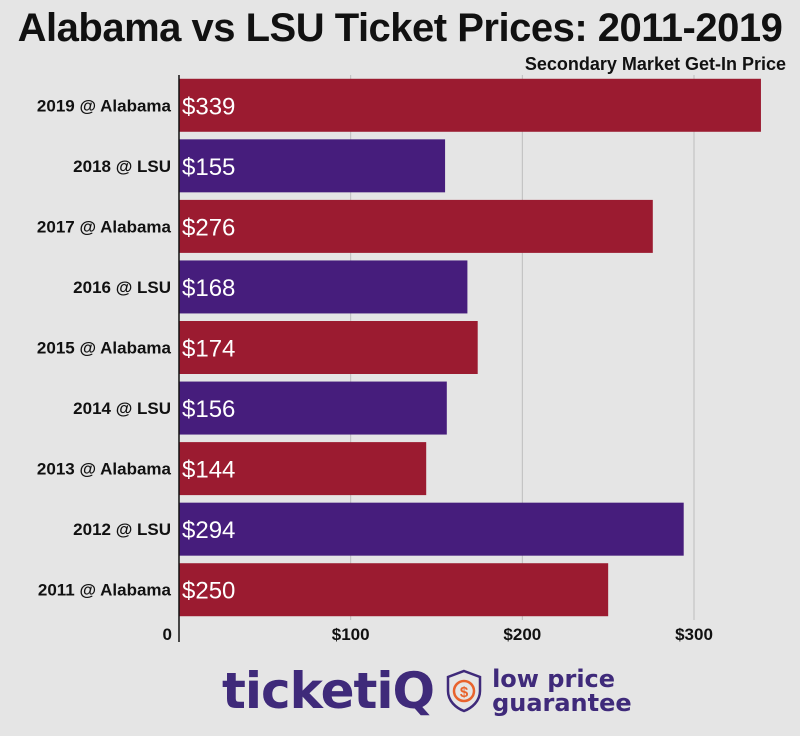  I want to click on slogan-line-1: low price, so click(554, 679).